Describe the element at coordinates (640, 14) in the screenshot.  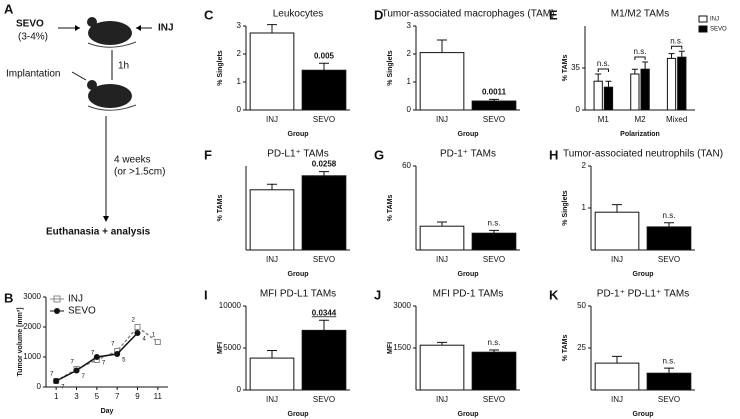
I see `chart-title: M1/M2 TAMs` at that location.